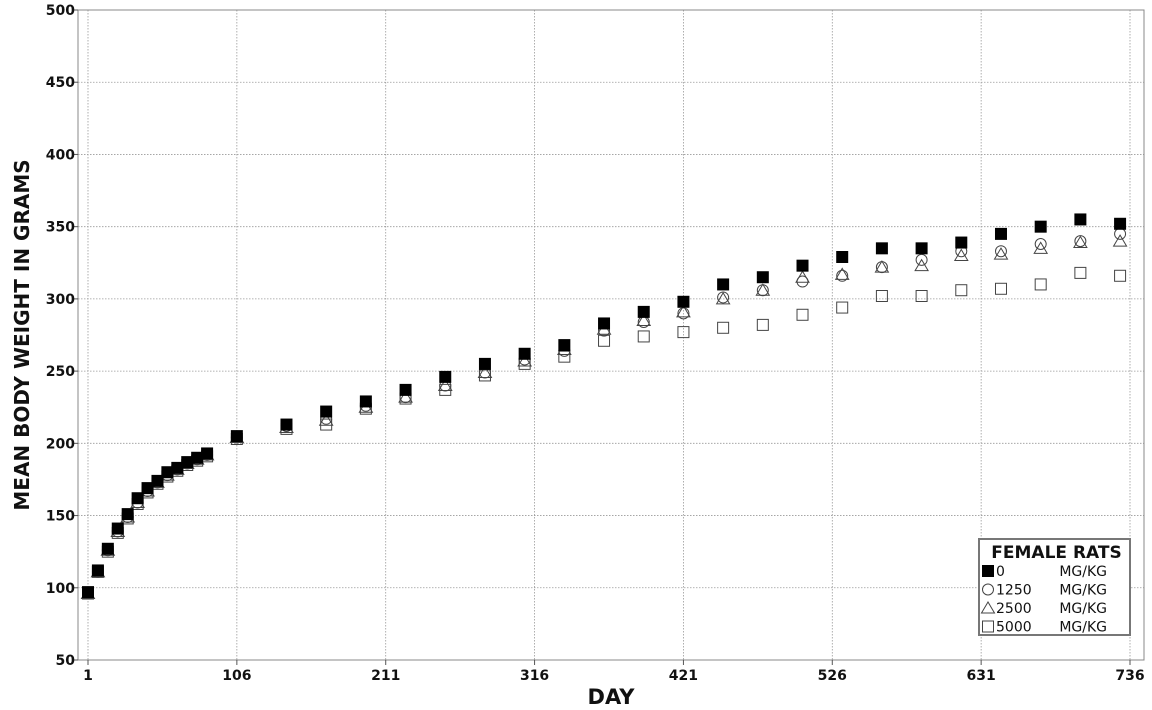 This screenshot has height=710, width=1152. I want to click on legend-dose: 2500, so click(1014, 609).